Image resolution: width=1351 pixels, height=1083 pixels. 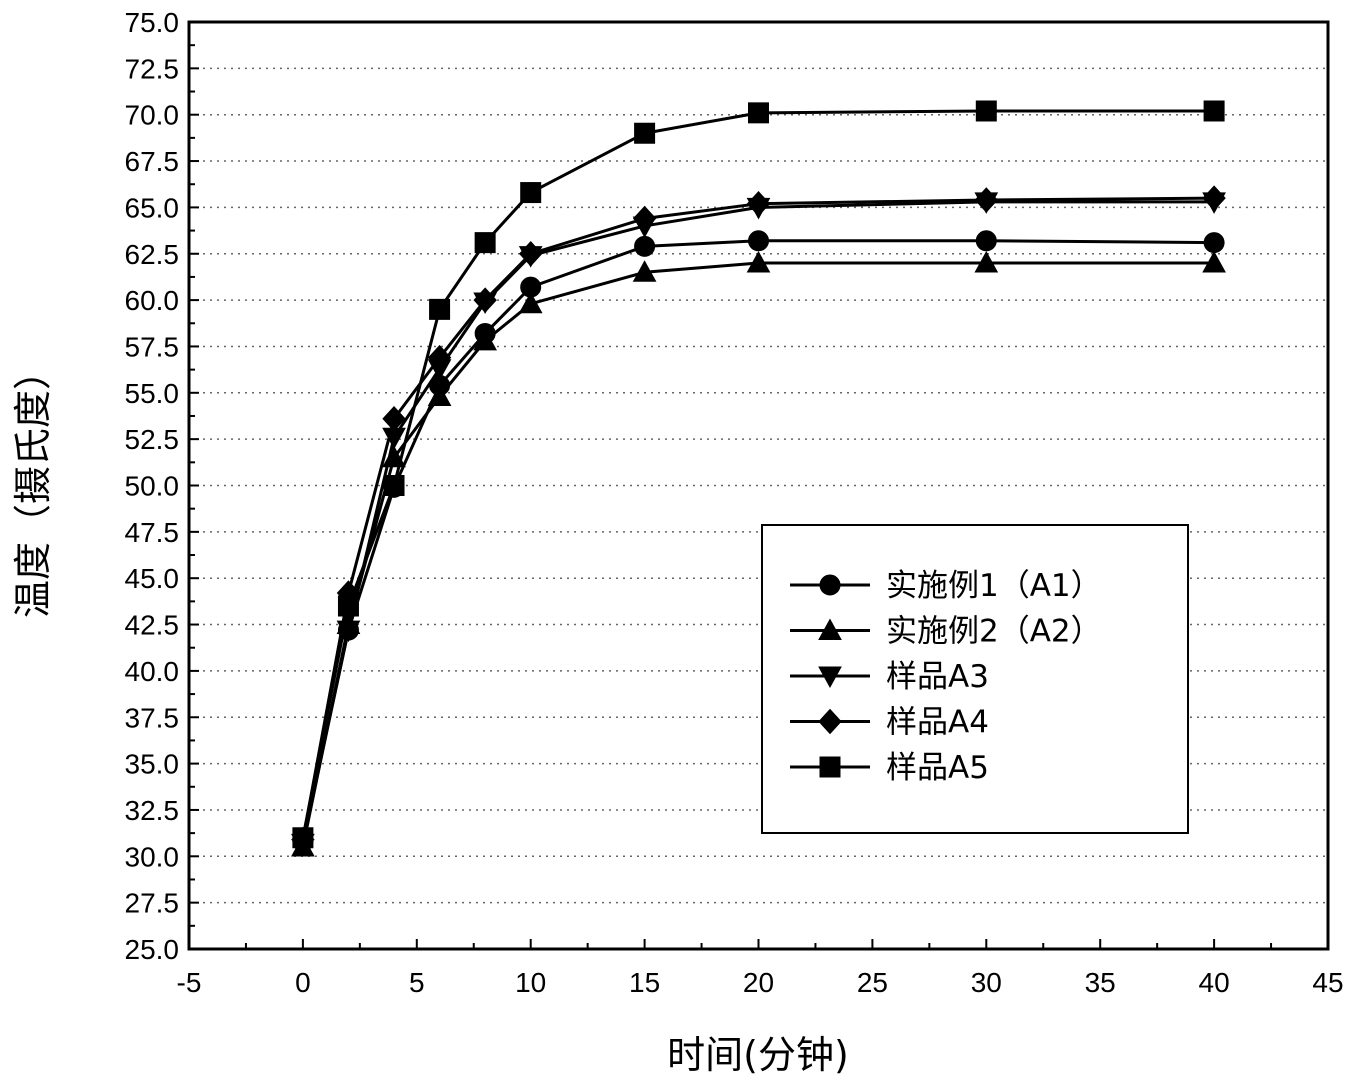 I want to click on y-tick-label: 60.0, so click(x=152, y=300).